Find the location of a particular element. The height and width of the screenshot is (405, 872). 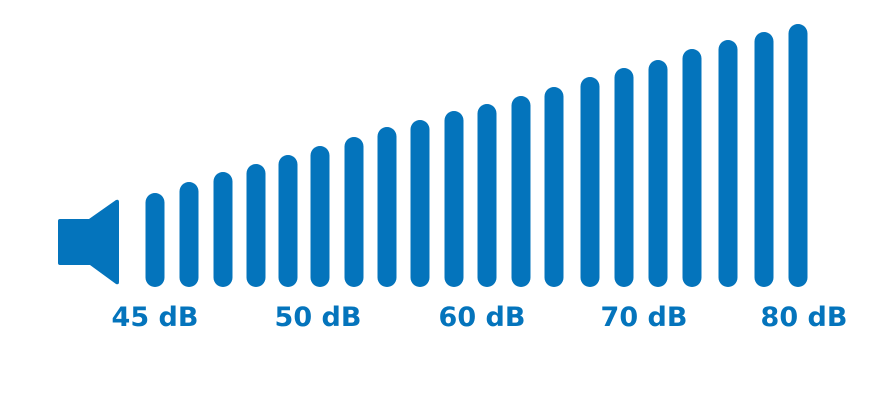

label-60-db: 60 dB is located at coordinates (482, 317).